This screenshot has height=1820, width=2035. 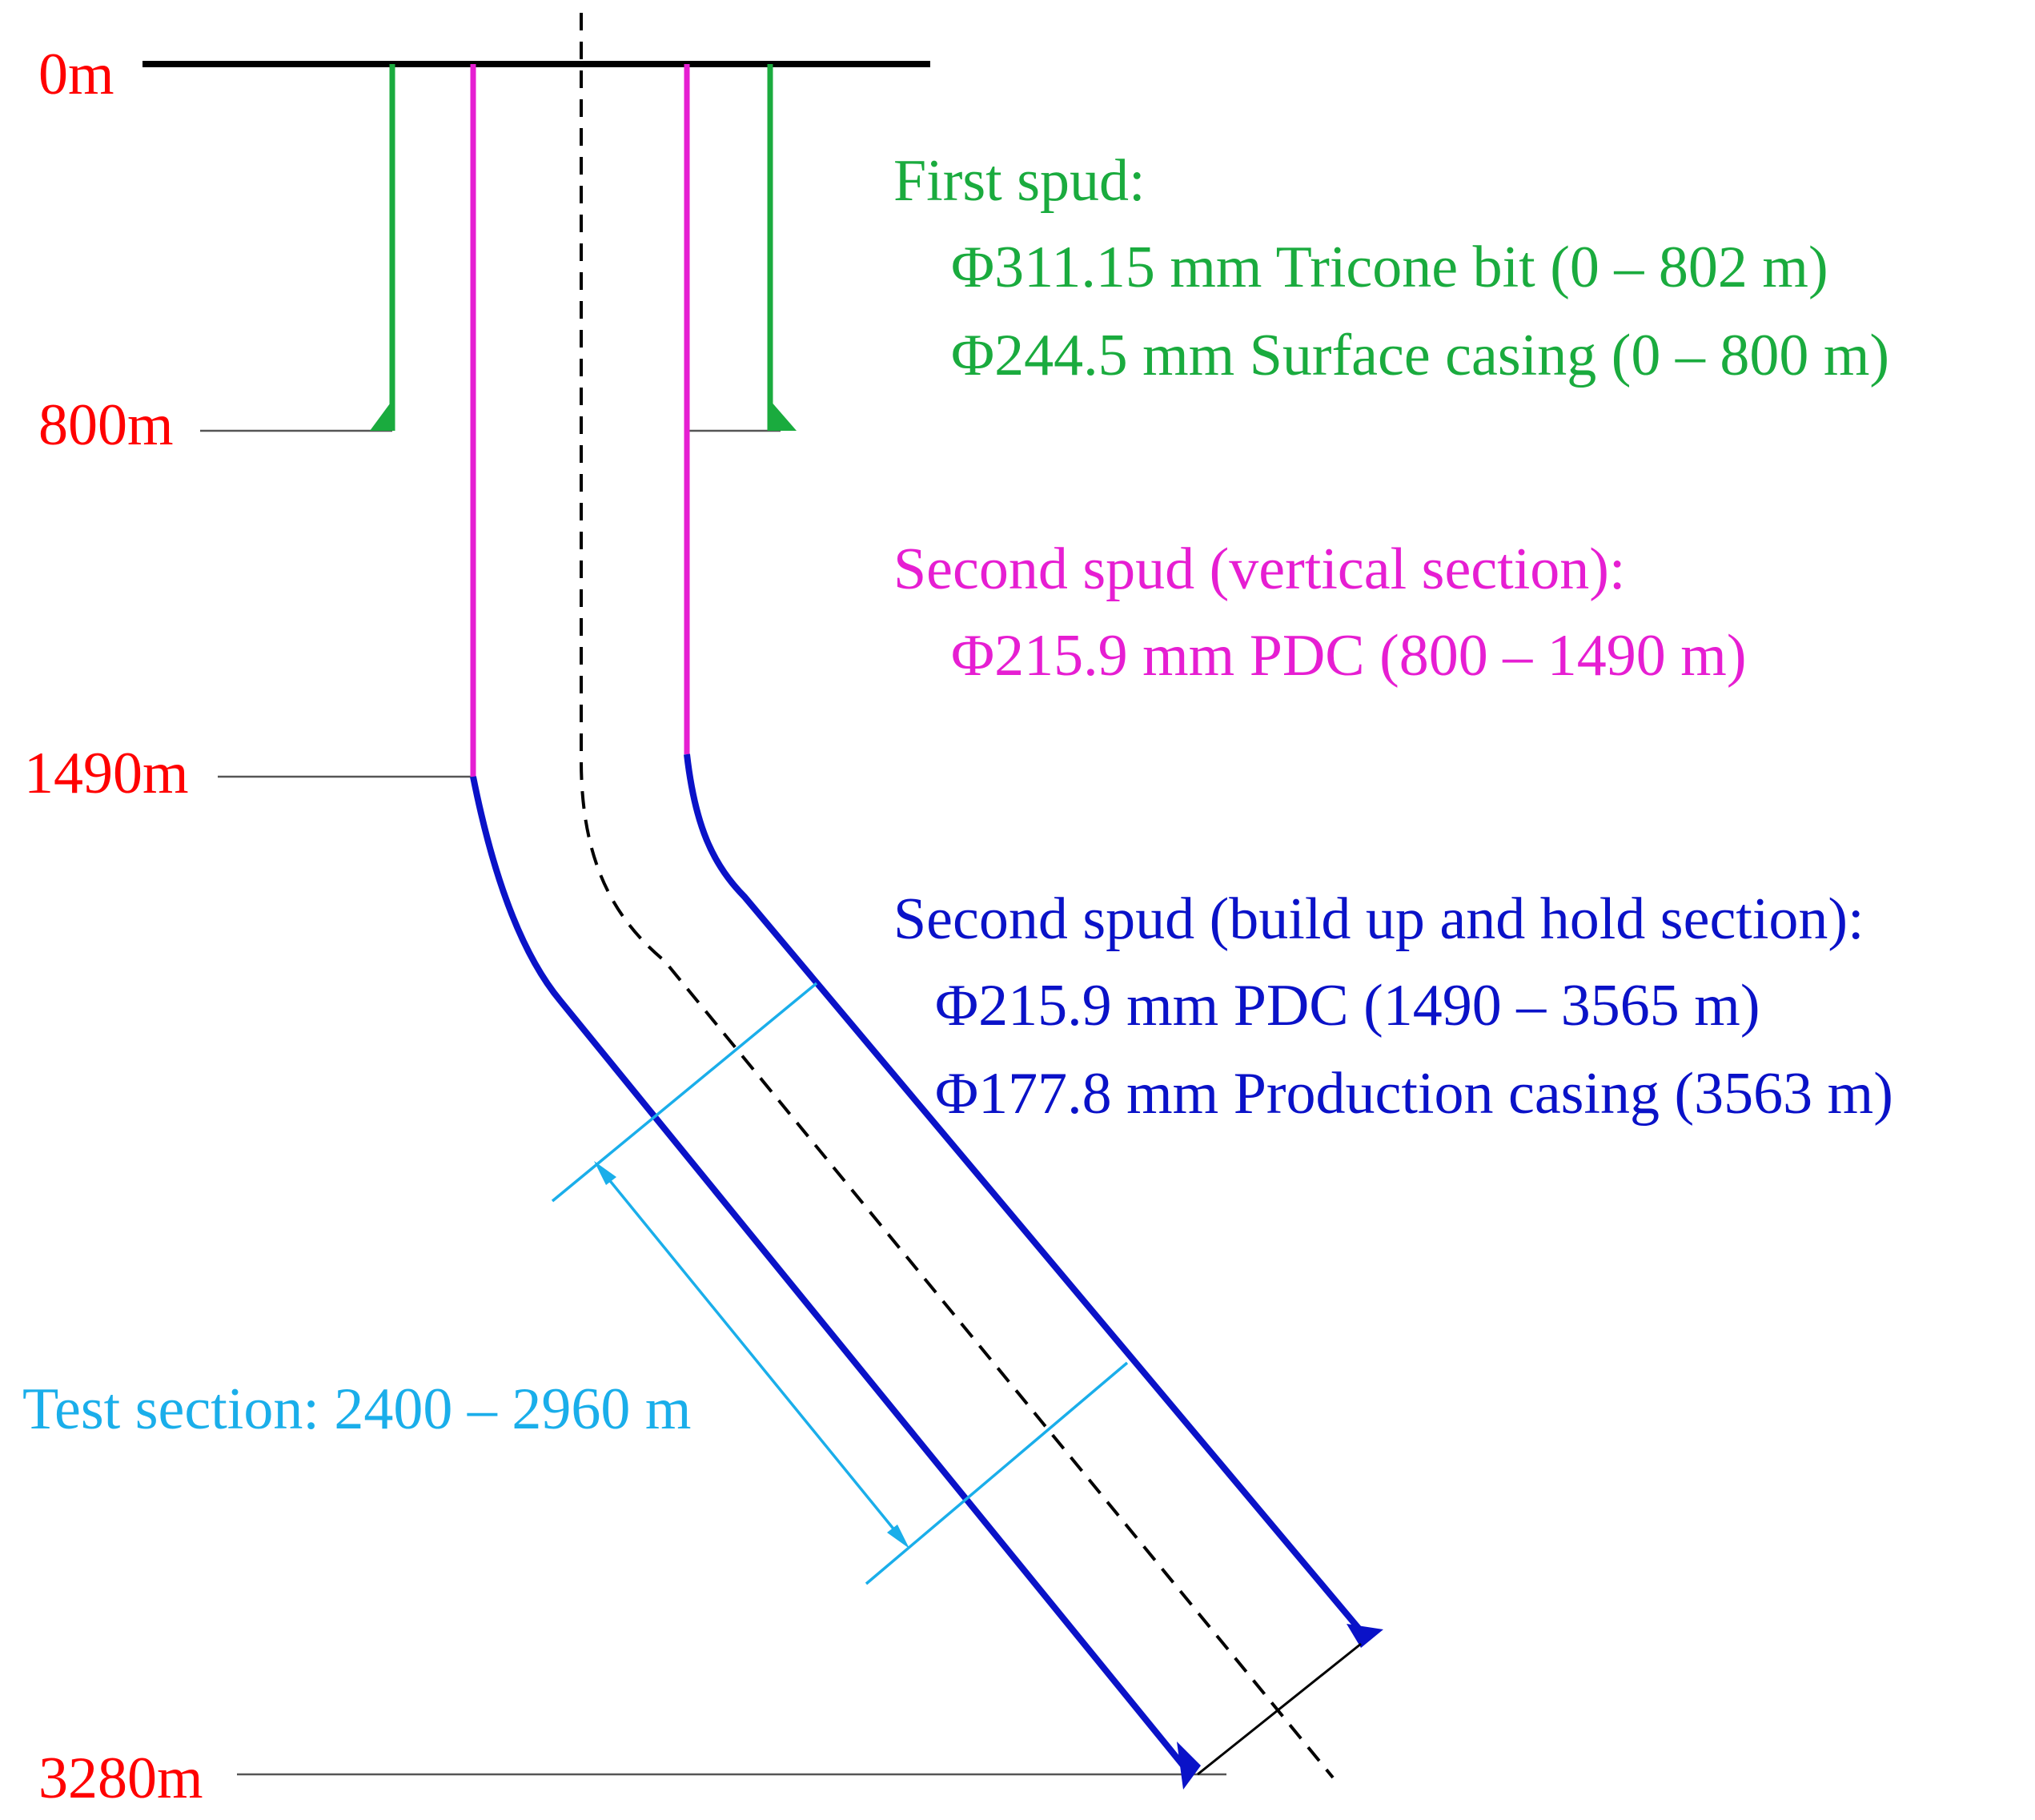 What do you see at coordinates (106, 773) in the screenshot?
I see `depth-label-1490m: 1490m` at bounding box center [106, 773].